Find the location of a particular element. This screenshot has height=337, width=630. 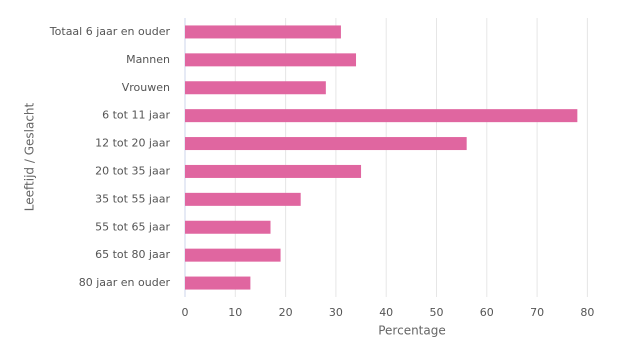

x-tick-label: 20 is located at coordinates (286, 312).